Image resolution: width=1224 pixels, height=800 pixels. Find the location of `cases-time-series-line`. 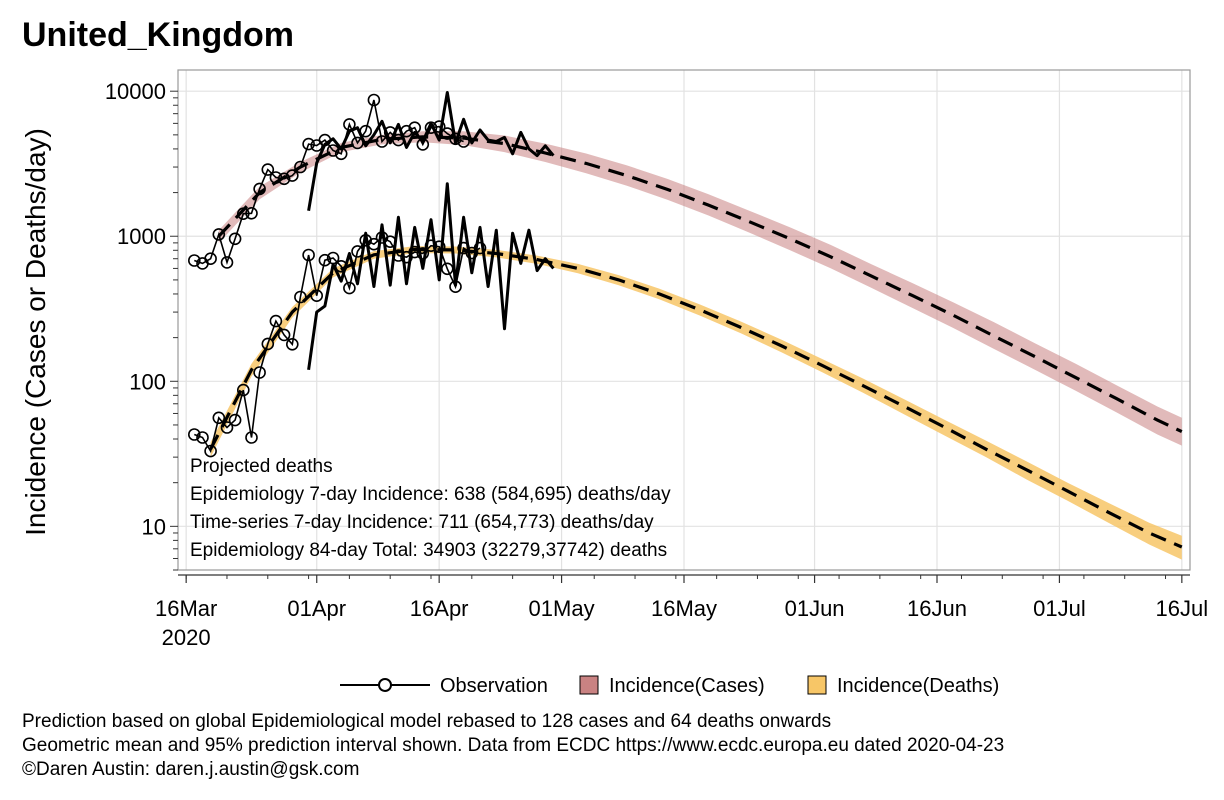

cases-time-series-line is located at coordinates (431, 151).